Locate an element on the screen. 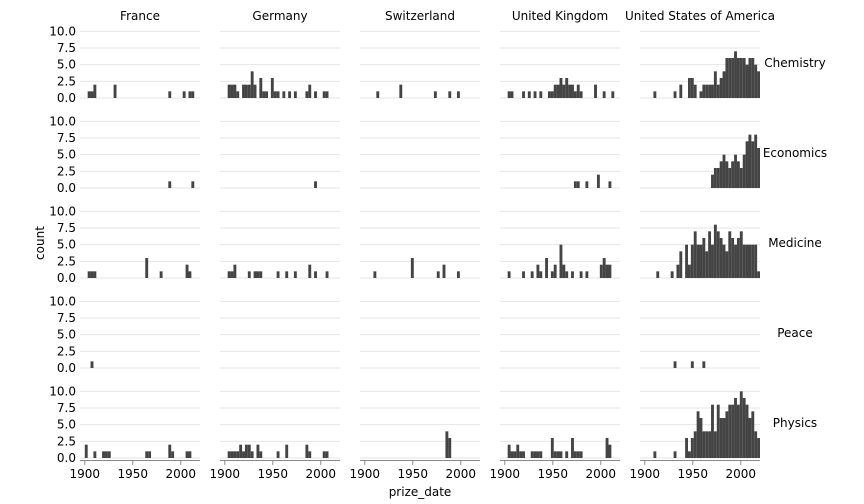 The width and height of the screenshot is (864, 504). x-tick-label-germany-1950: 1950 is located at coordinates (273, 474).